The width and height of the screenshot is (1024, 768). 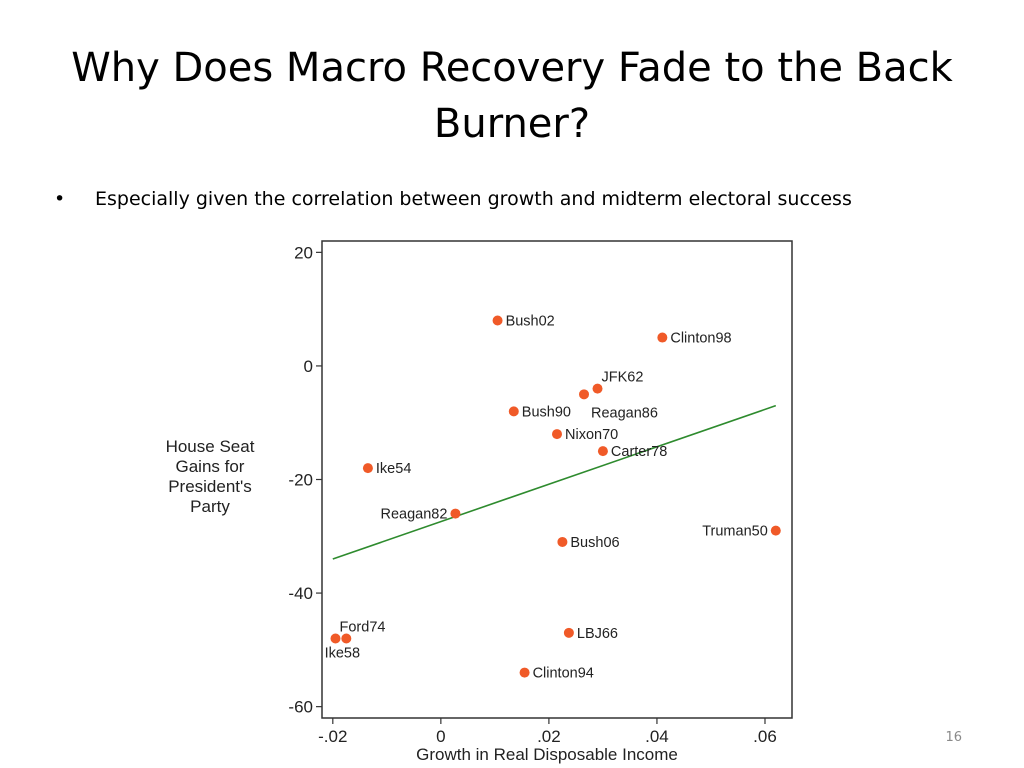 What do you see at coordinates (300, 593) in the screenshot?
I see `y-tick-label: -40` at bounding box center [300, 593].